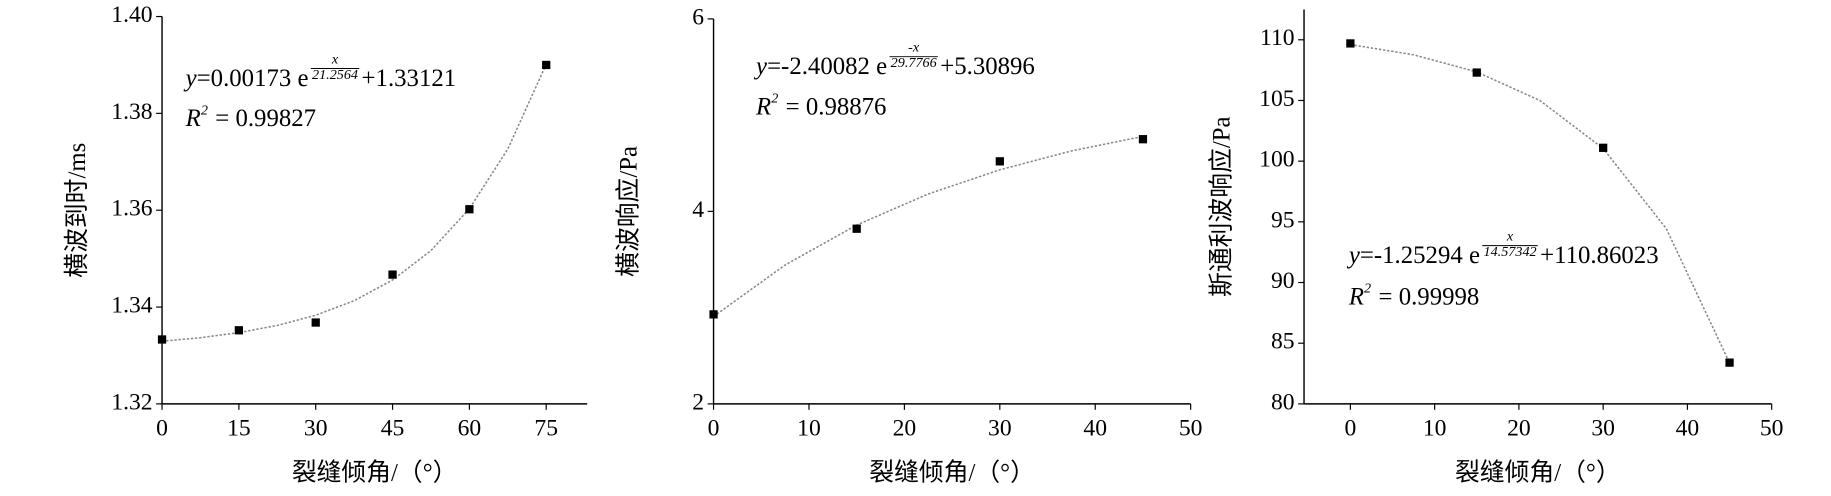 This screenshot has width=1831, height=496. What do you see at coordinates (1277, 38) in the screenshot?
I see `y-tick-label: 110` at bounding box center [1277, 38].